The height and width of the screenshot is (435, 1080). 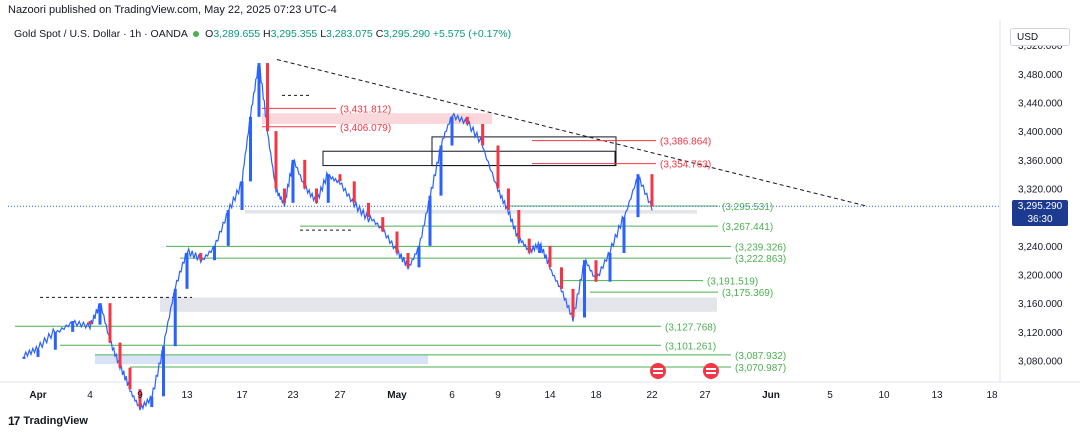 What do you see at coordinates (760, 356) in the screenshot?
I see `level-label: (3,087.932)` at bounding box center [760, 356].